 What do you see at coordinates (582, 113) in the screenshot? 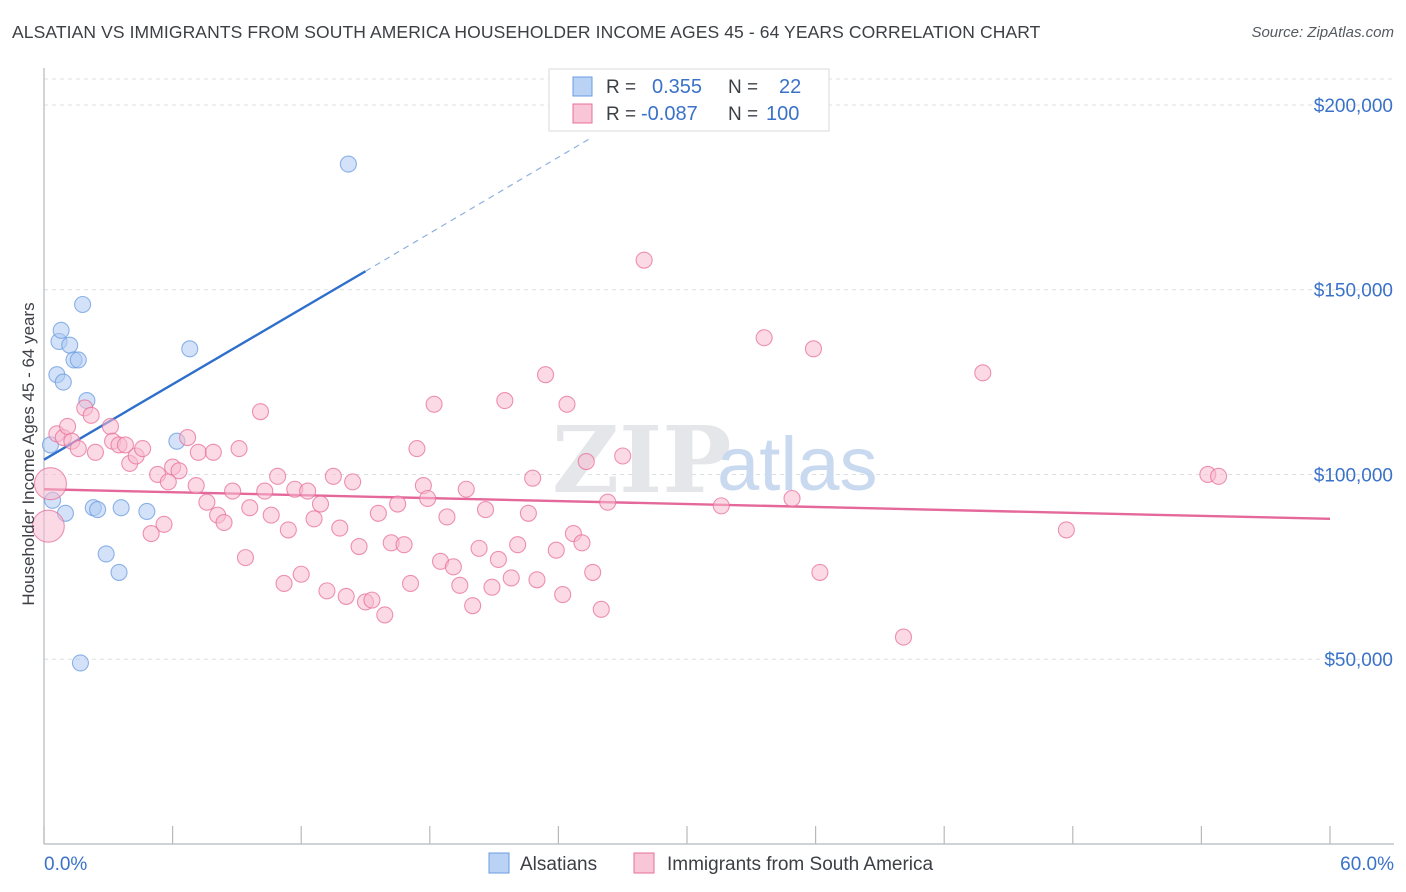
I see `legend-swatch-immigrants` at bounding box center [582, 113].